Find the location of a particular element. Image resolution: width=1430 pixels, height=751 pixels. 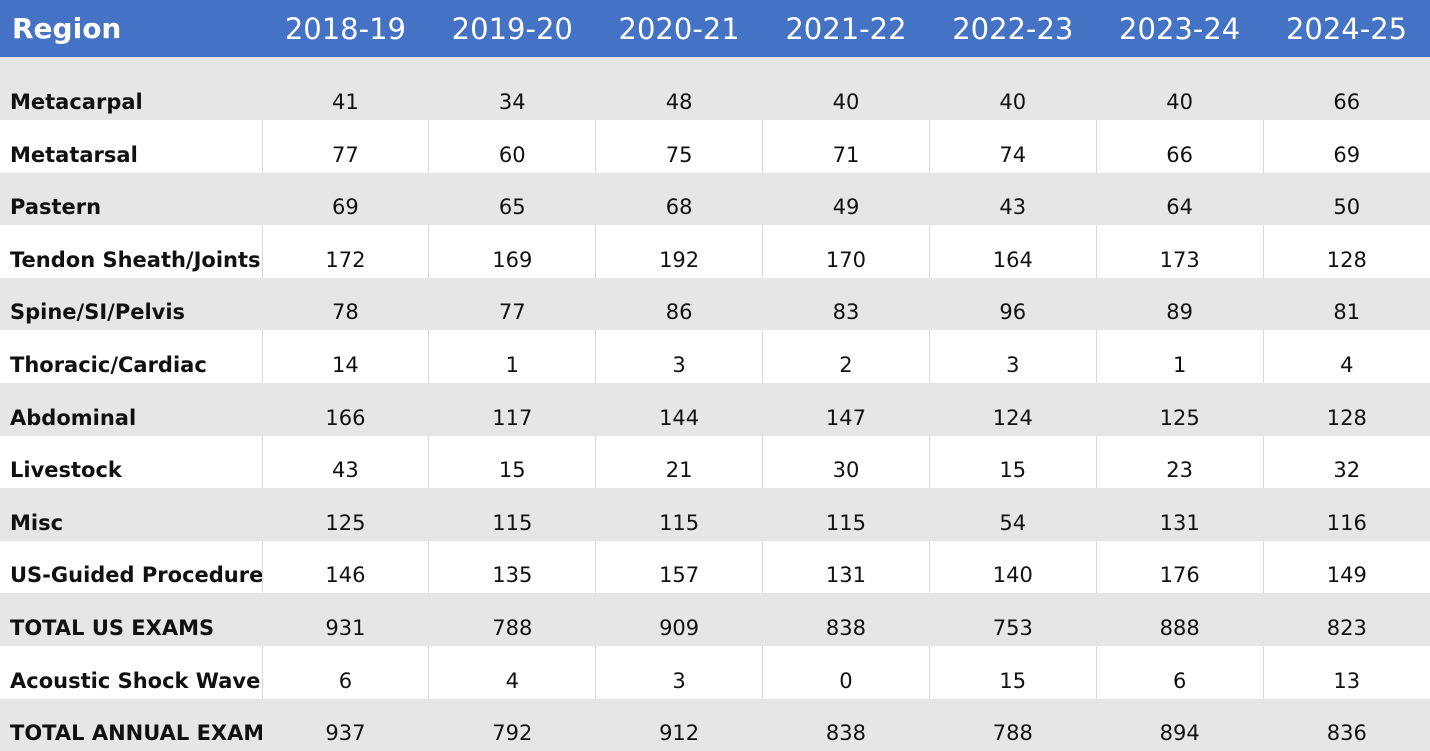

cell-value: 41 is located at coordinates (345, 88).